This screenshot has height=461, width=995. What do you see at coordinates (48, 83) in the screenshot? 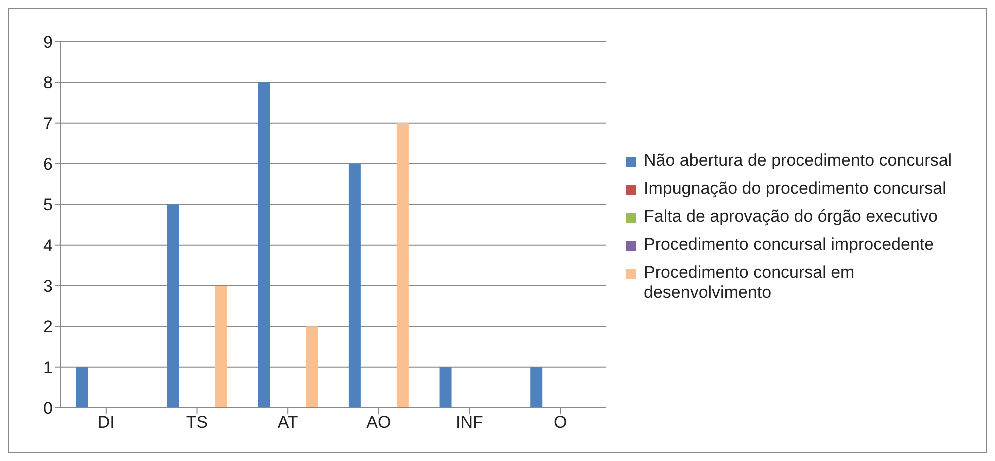
I see `y-tick-label: 8` at bounding box center [48, 83].